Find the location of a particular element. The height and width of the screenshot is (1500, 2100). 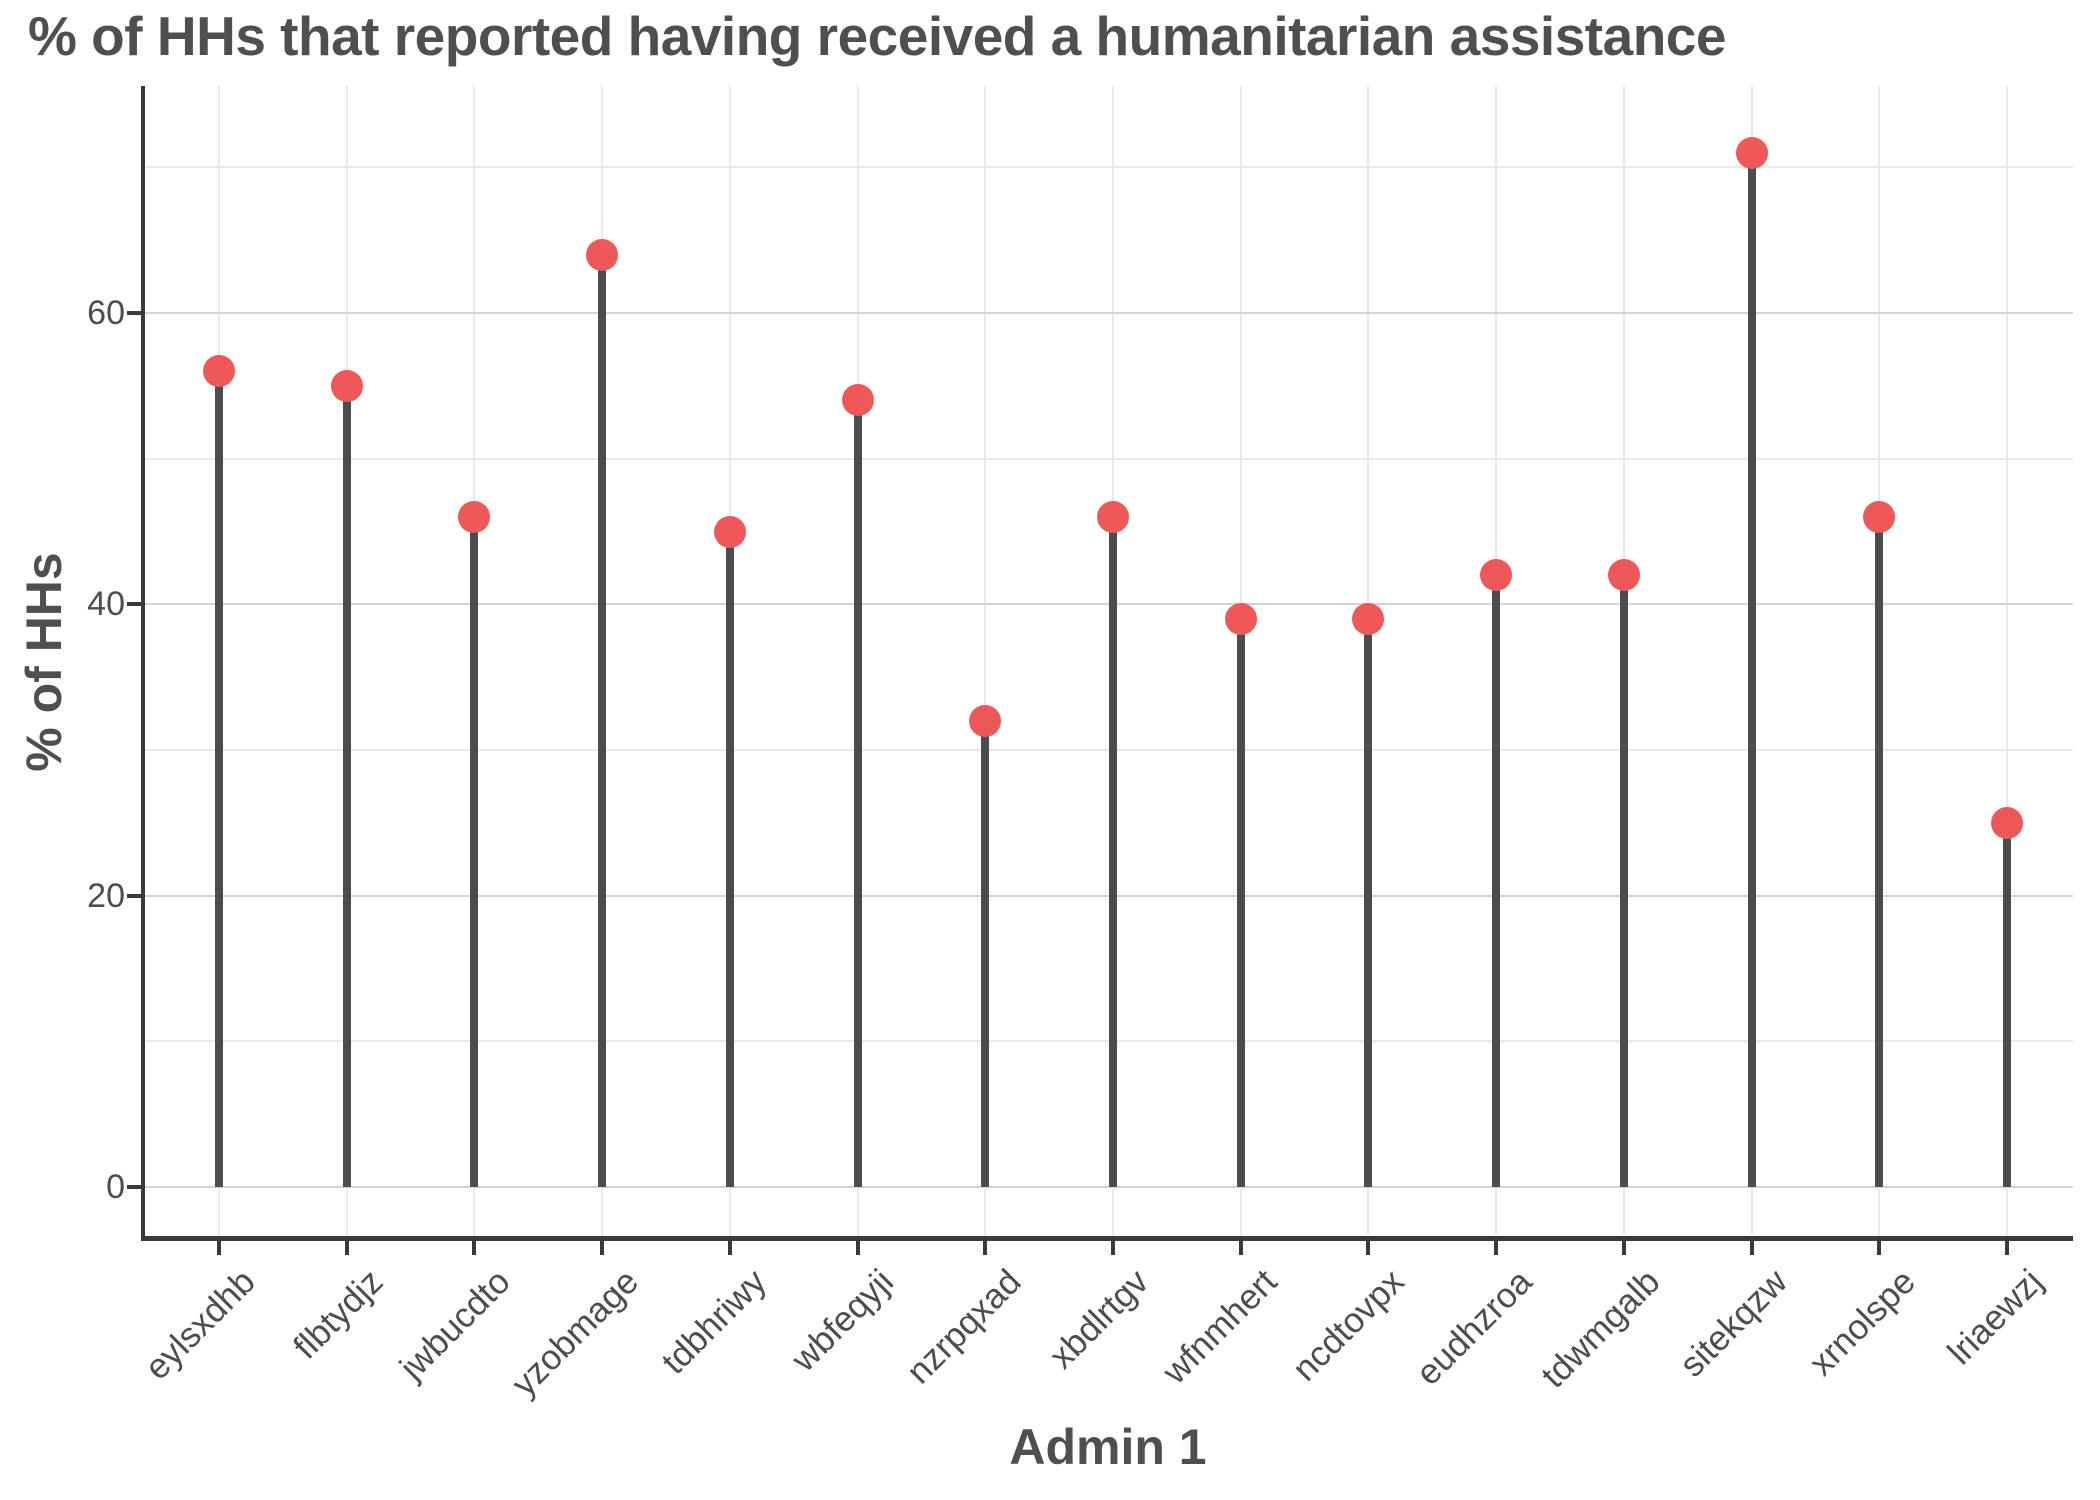

x-category-label: yzobmage is located at coordinates (574, 1333).